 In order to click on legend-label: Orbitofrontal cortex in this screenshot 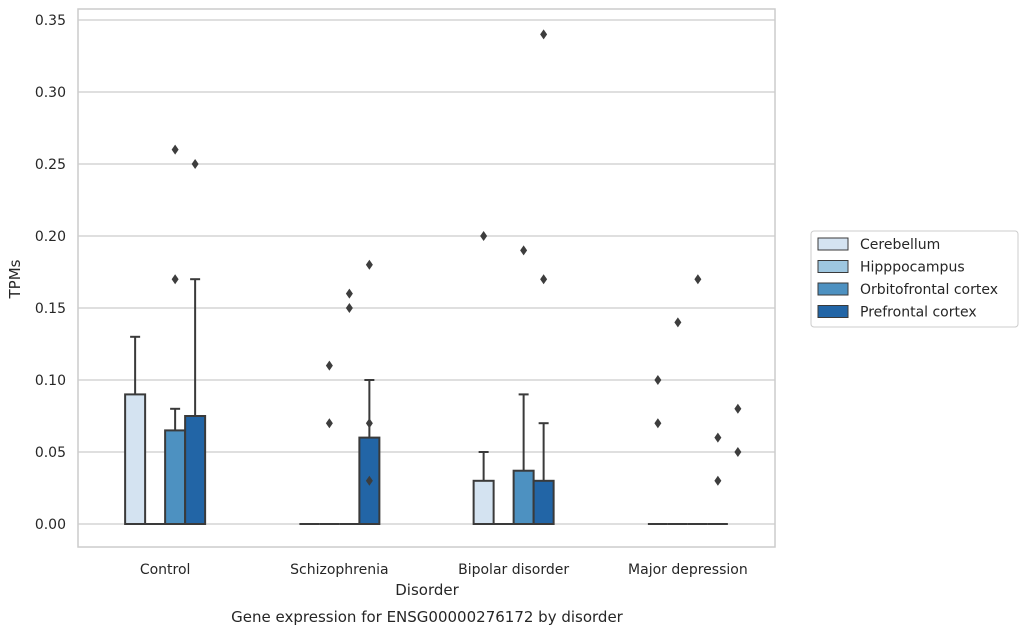, I will do `click(929, 290)`.